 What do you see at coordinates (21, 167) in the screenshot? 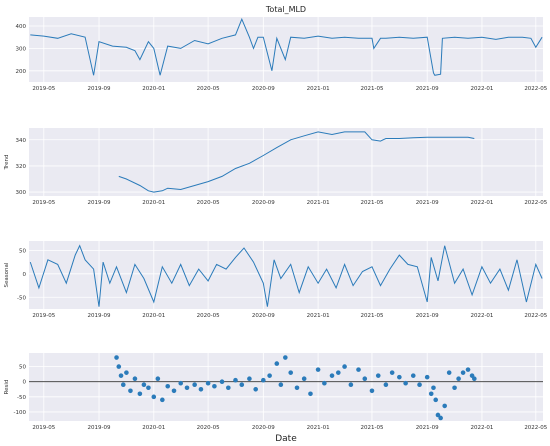
I see `y-tick-label: 320` at bounding box center [21, 167].